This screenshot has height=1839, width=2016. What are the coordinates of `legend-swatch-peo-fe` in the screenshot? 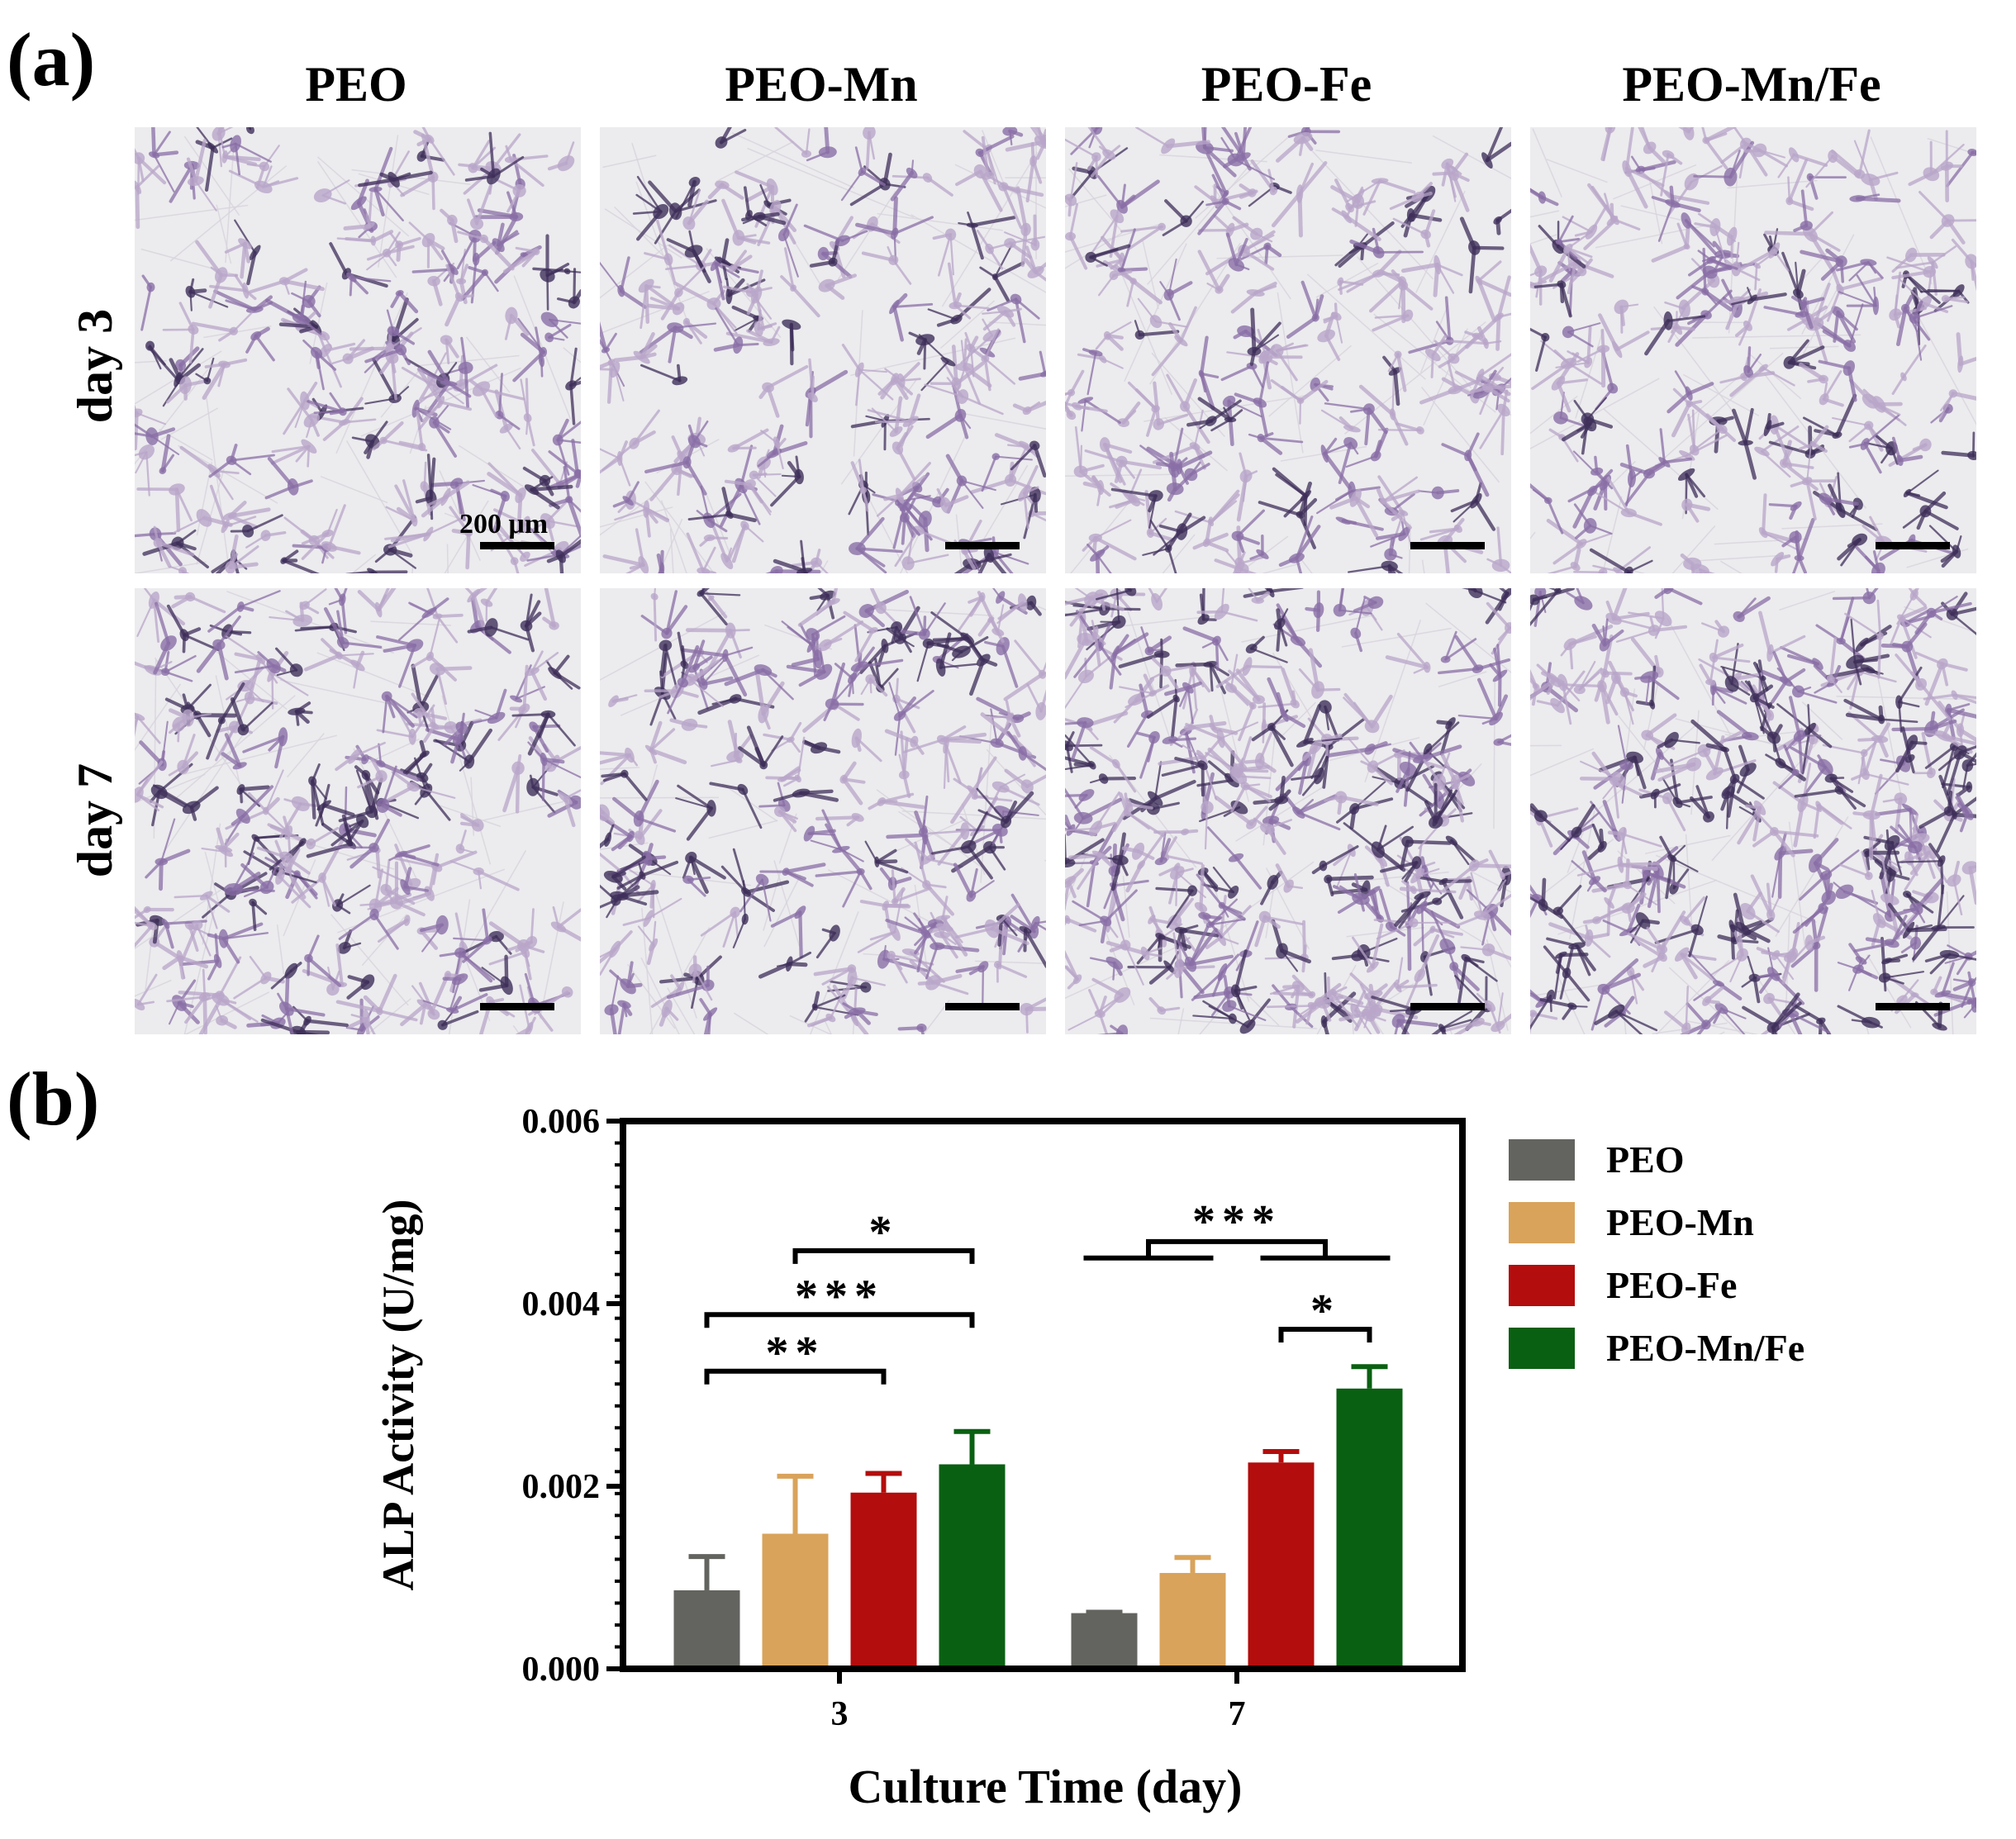 It's located at (1542, 1286).